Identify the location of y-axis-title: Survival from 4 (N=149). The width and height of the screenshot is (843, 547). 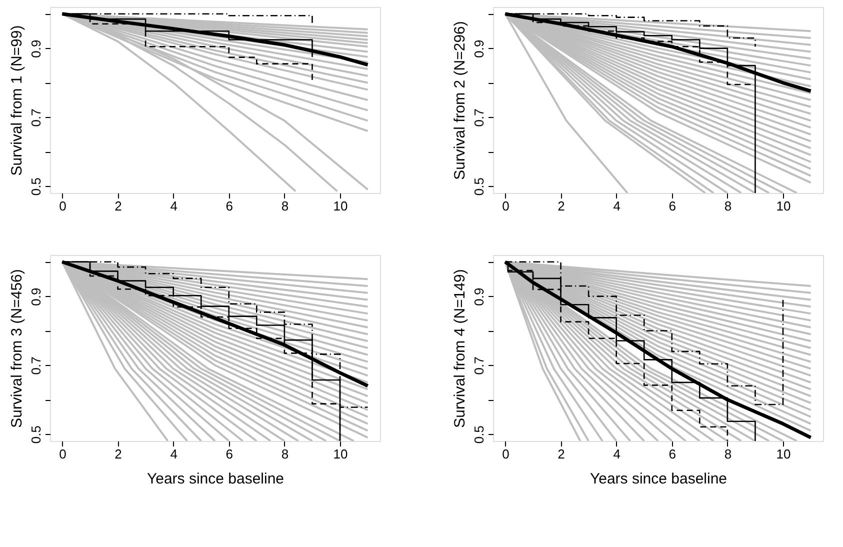
(460, 348).